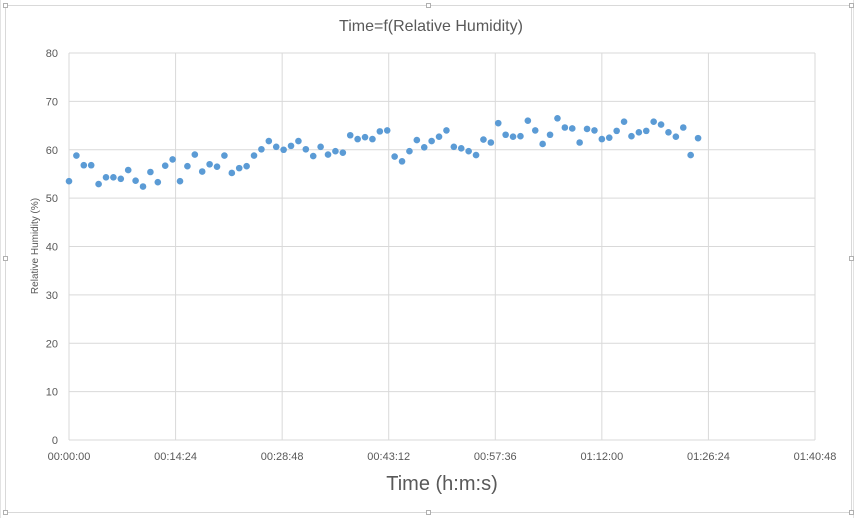 Image resolution: width=857 pixels, height=518 pixels. I want to click on y-tick-label: 60, so click(52, 151).